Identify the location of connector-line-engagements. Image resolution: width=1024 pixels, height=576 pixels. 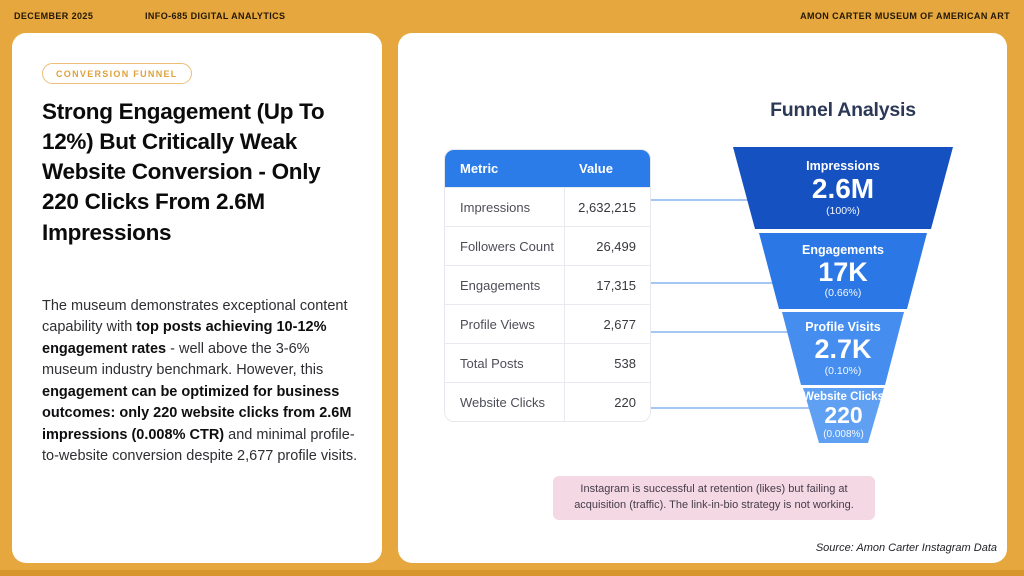
(713, 283).